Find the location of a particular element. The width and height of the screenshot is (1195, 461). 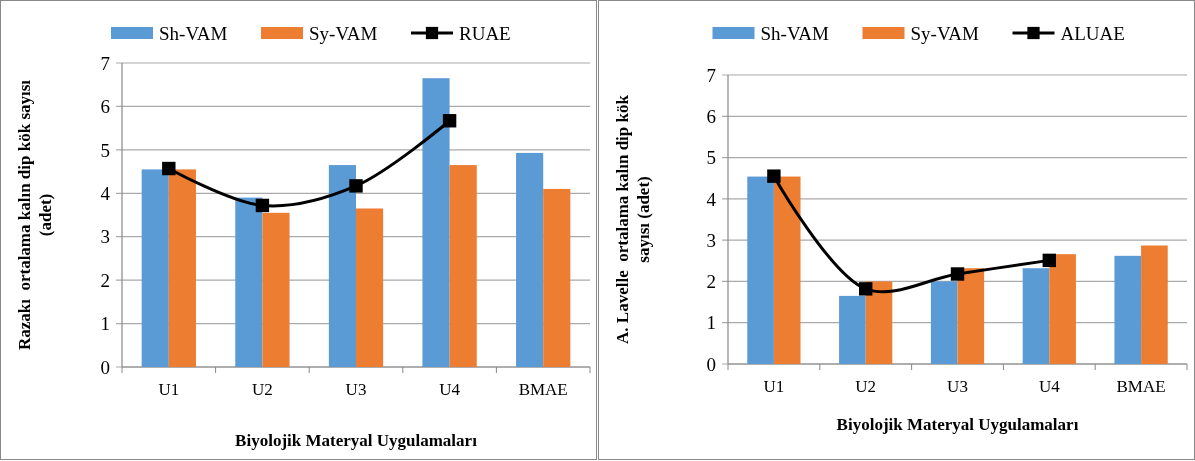

y-axis-title: Razakı ortalama kalın dip kök sayısı (adet) is located at coordinates (35, 215).